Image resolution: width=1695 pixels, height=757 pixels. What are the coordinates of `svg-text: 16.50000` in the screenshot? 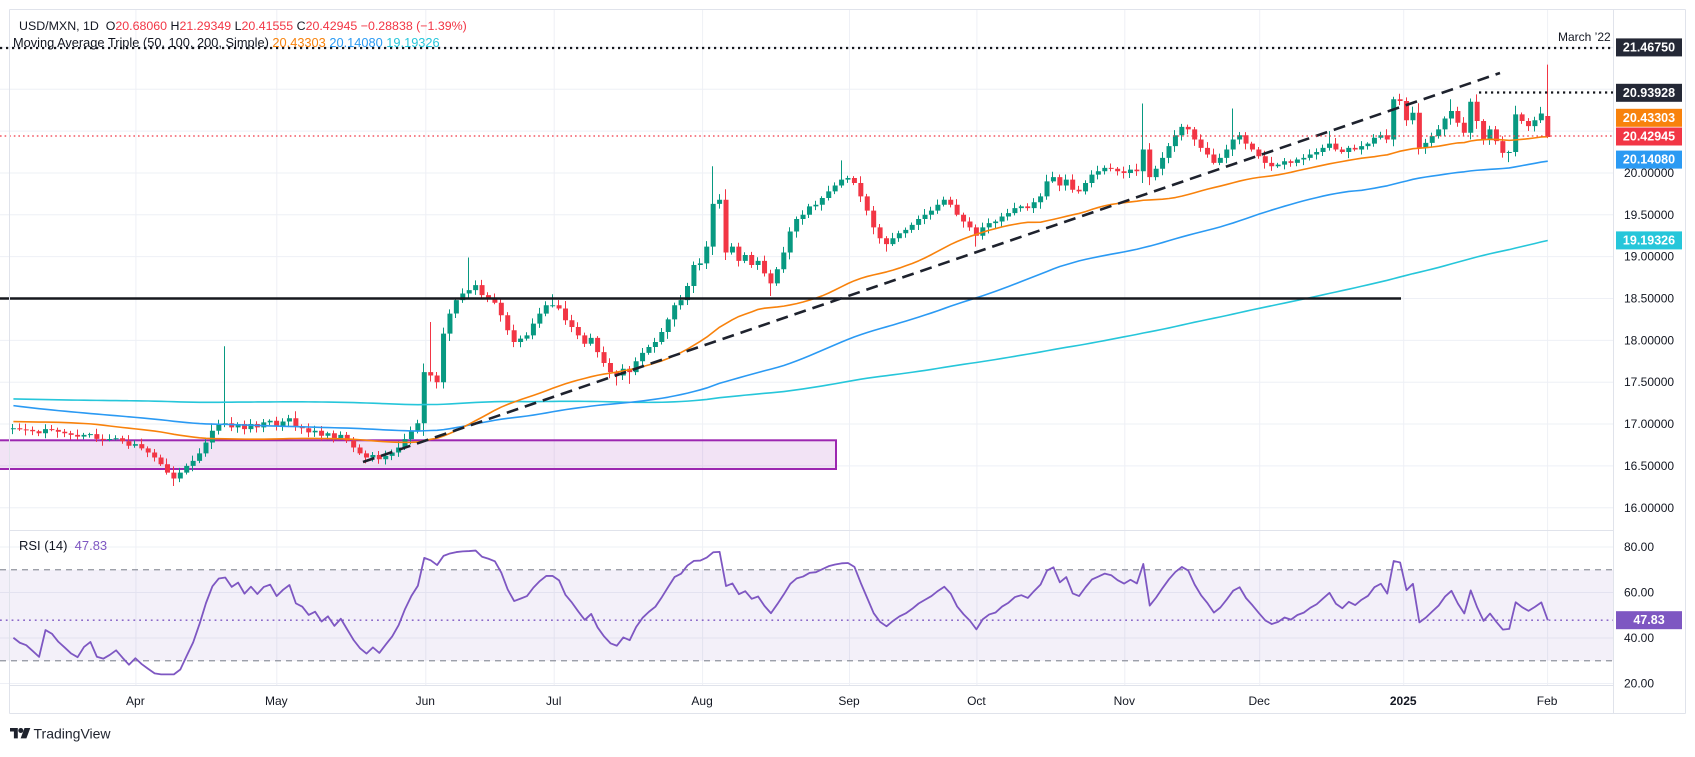 It's located at (1649, 466).